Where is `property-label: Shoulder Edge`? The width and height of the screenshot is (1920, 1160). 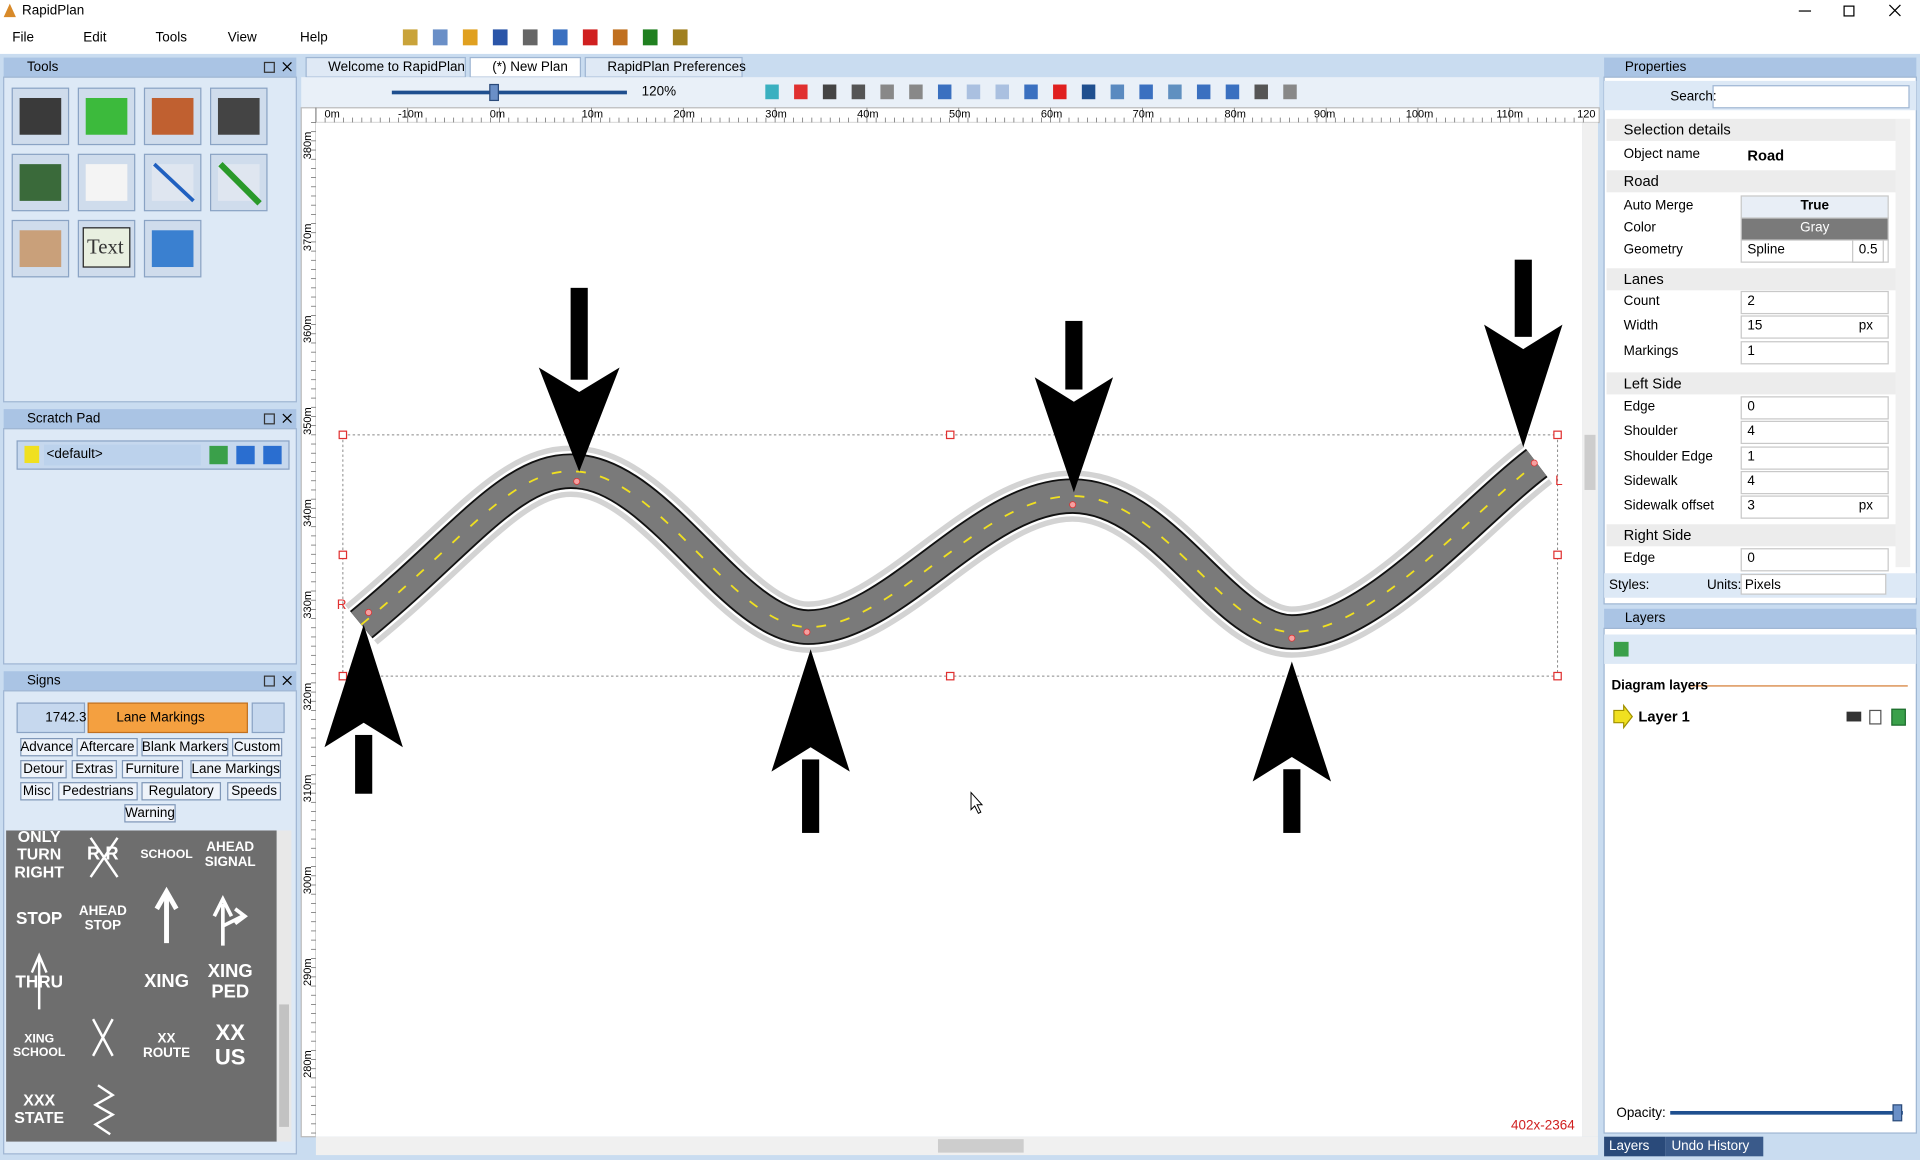 property-label: Shoulder Edge is located at coordinates (1668, 457).